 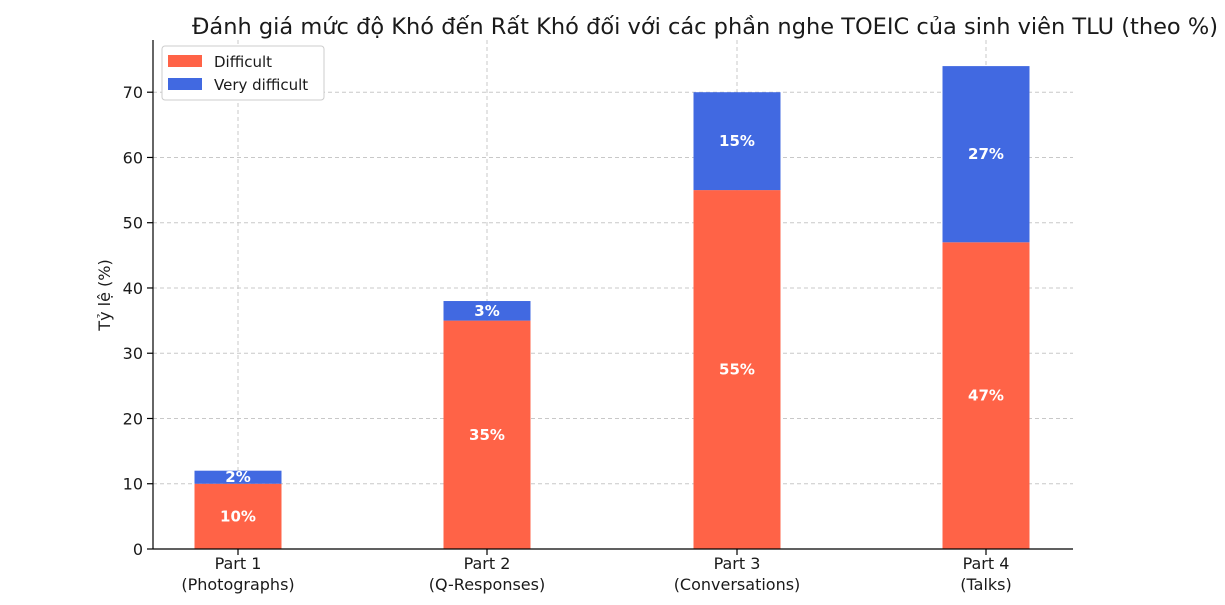 I want to click on bar-label-very-difficult: 2%, so click(x=237, y=477).